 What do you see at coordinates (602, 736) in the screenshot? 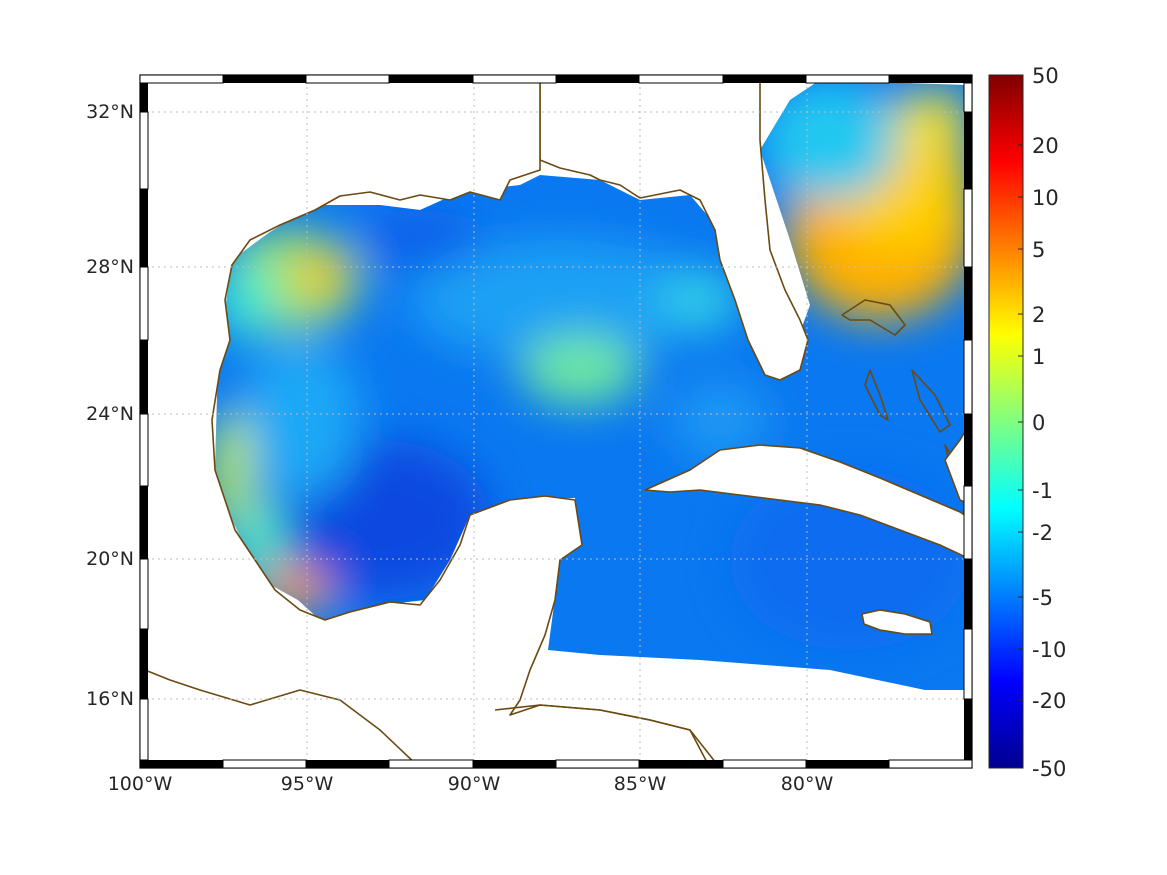
I see `honduras-coast` at bounding box center [602, 736].